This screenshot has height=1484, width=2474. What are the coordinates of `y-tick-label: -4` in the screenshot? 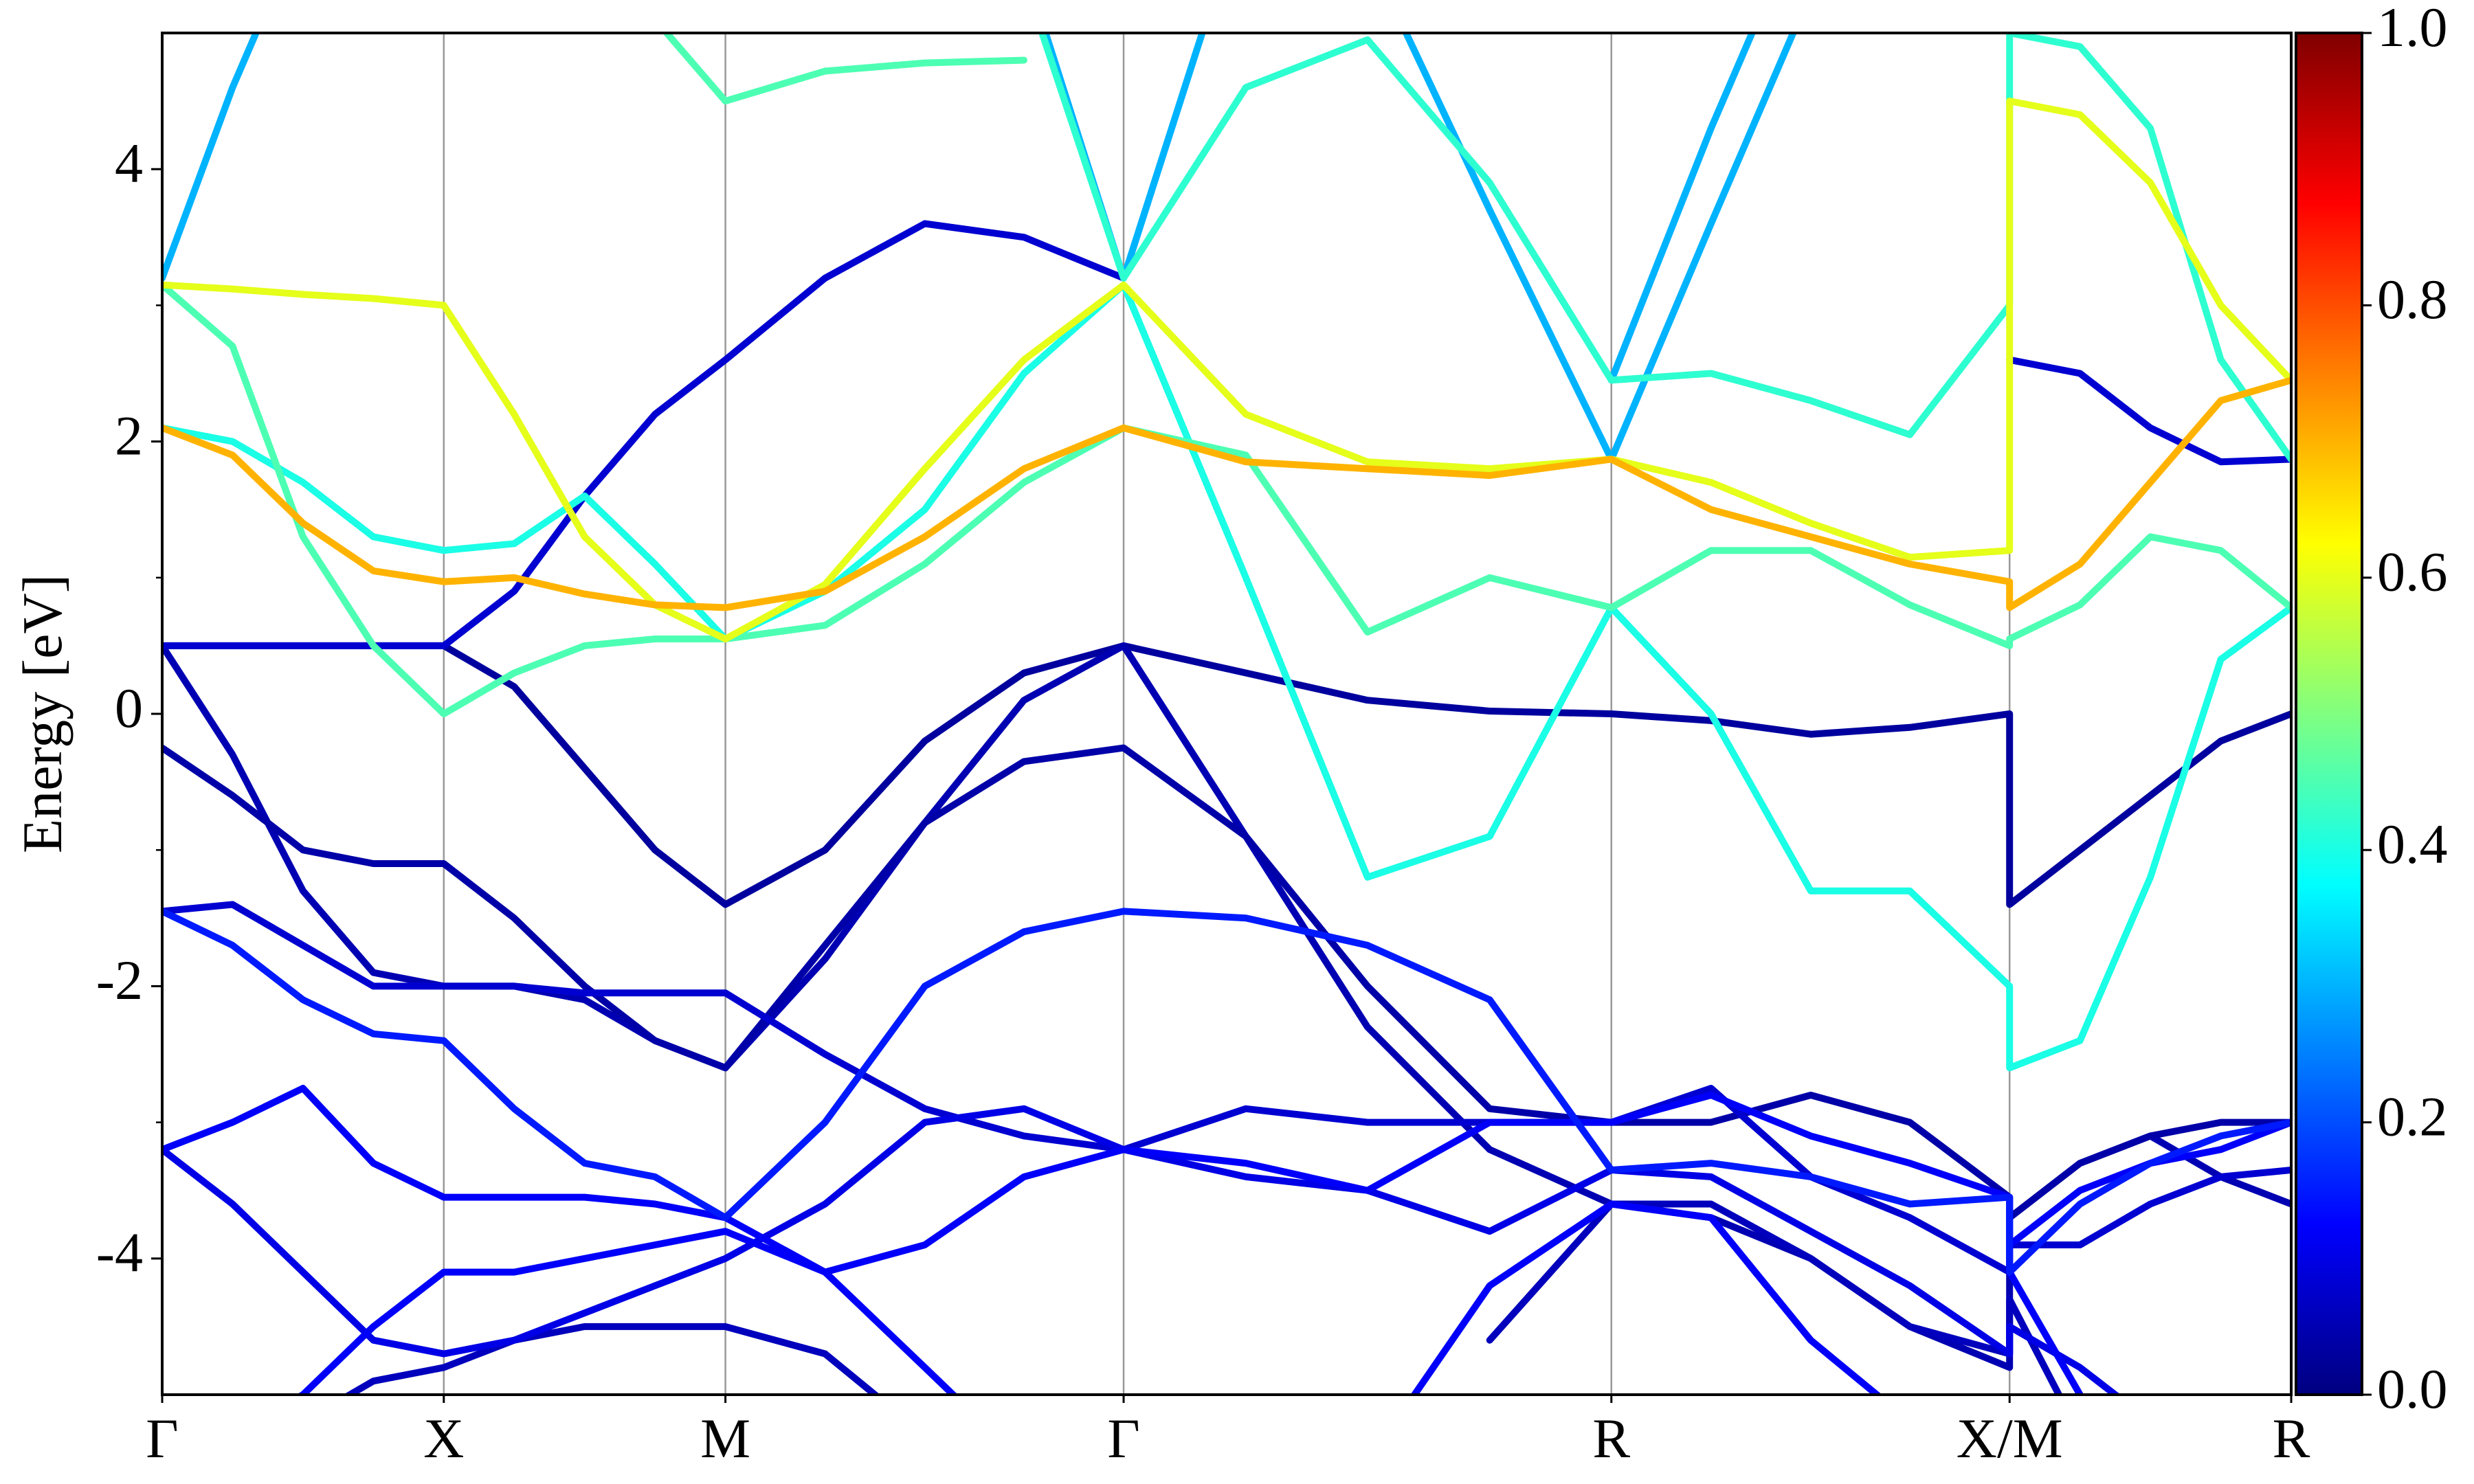 It's located at (119, 1253).